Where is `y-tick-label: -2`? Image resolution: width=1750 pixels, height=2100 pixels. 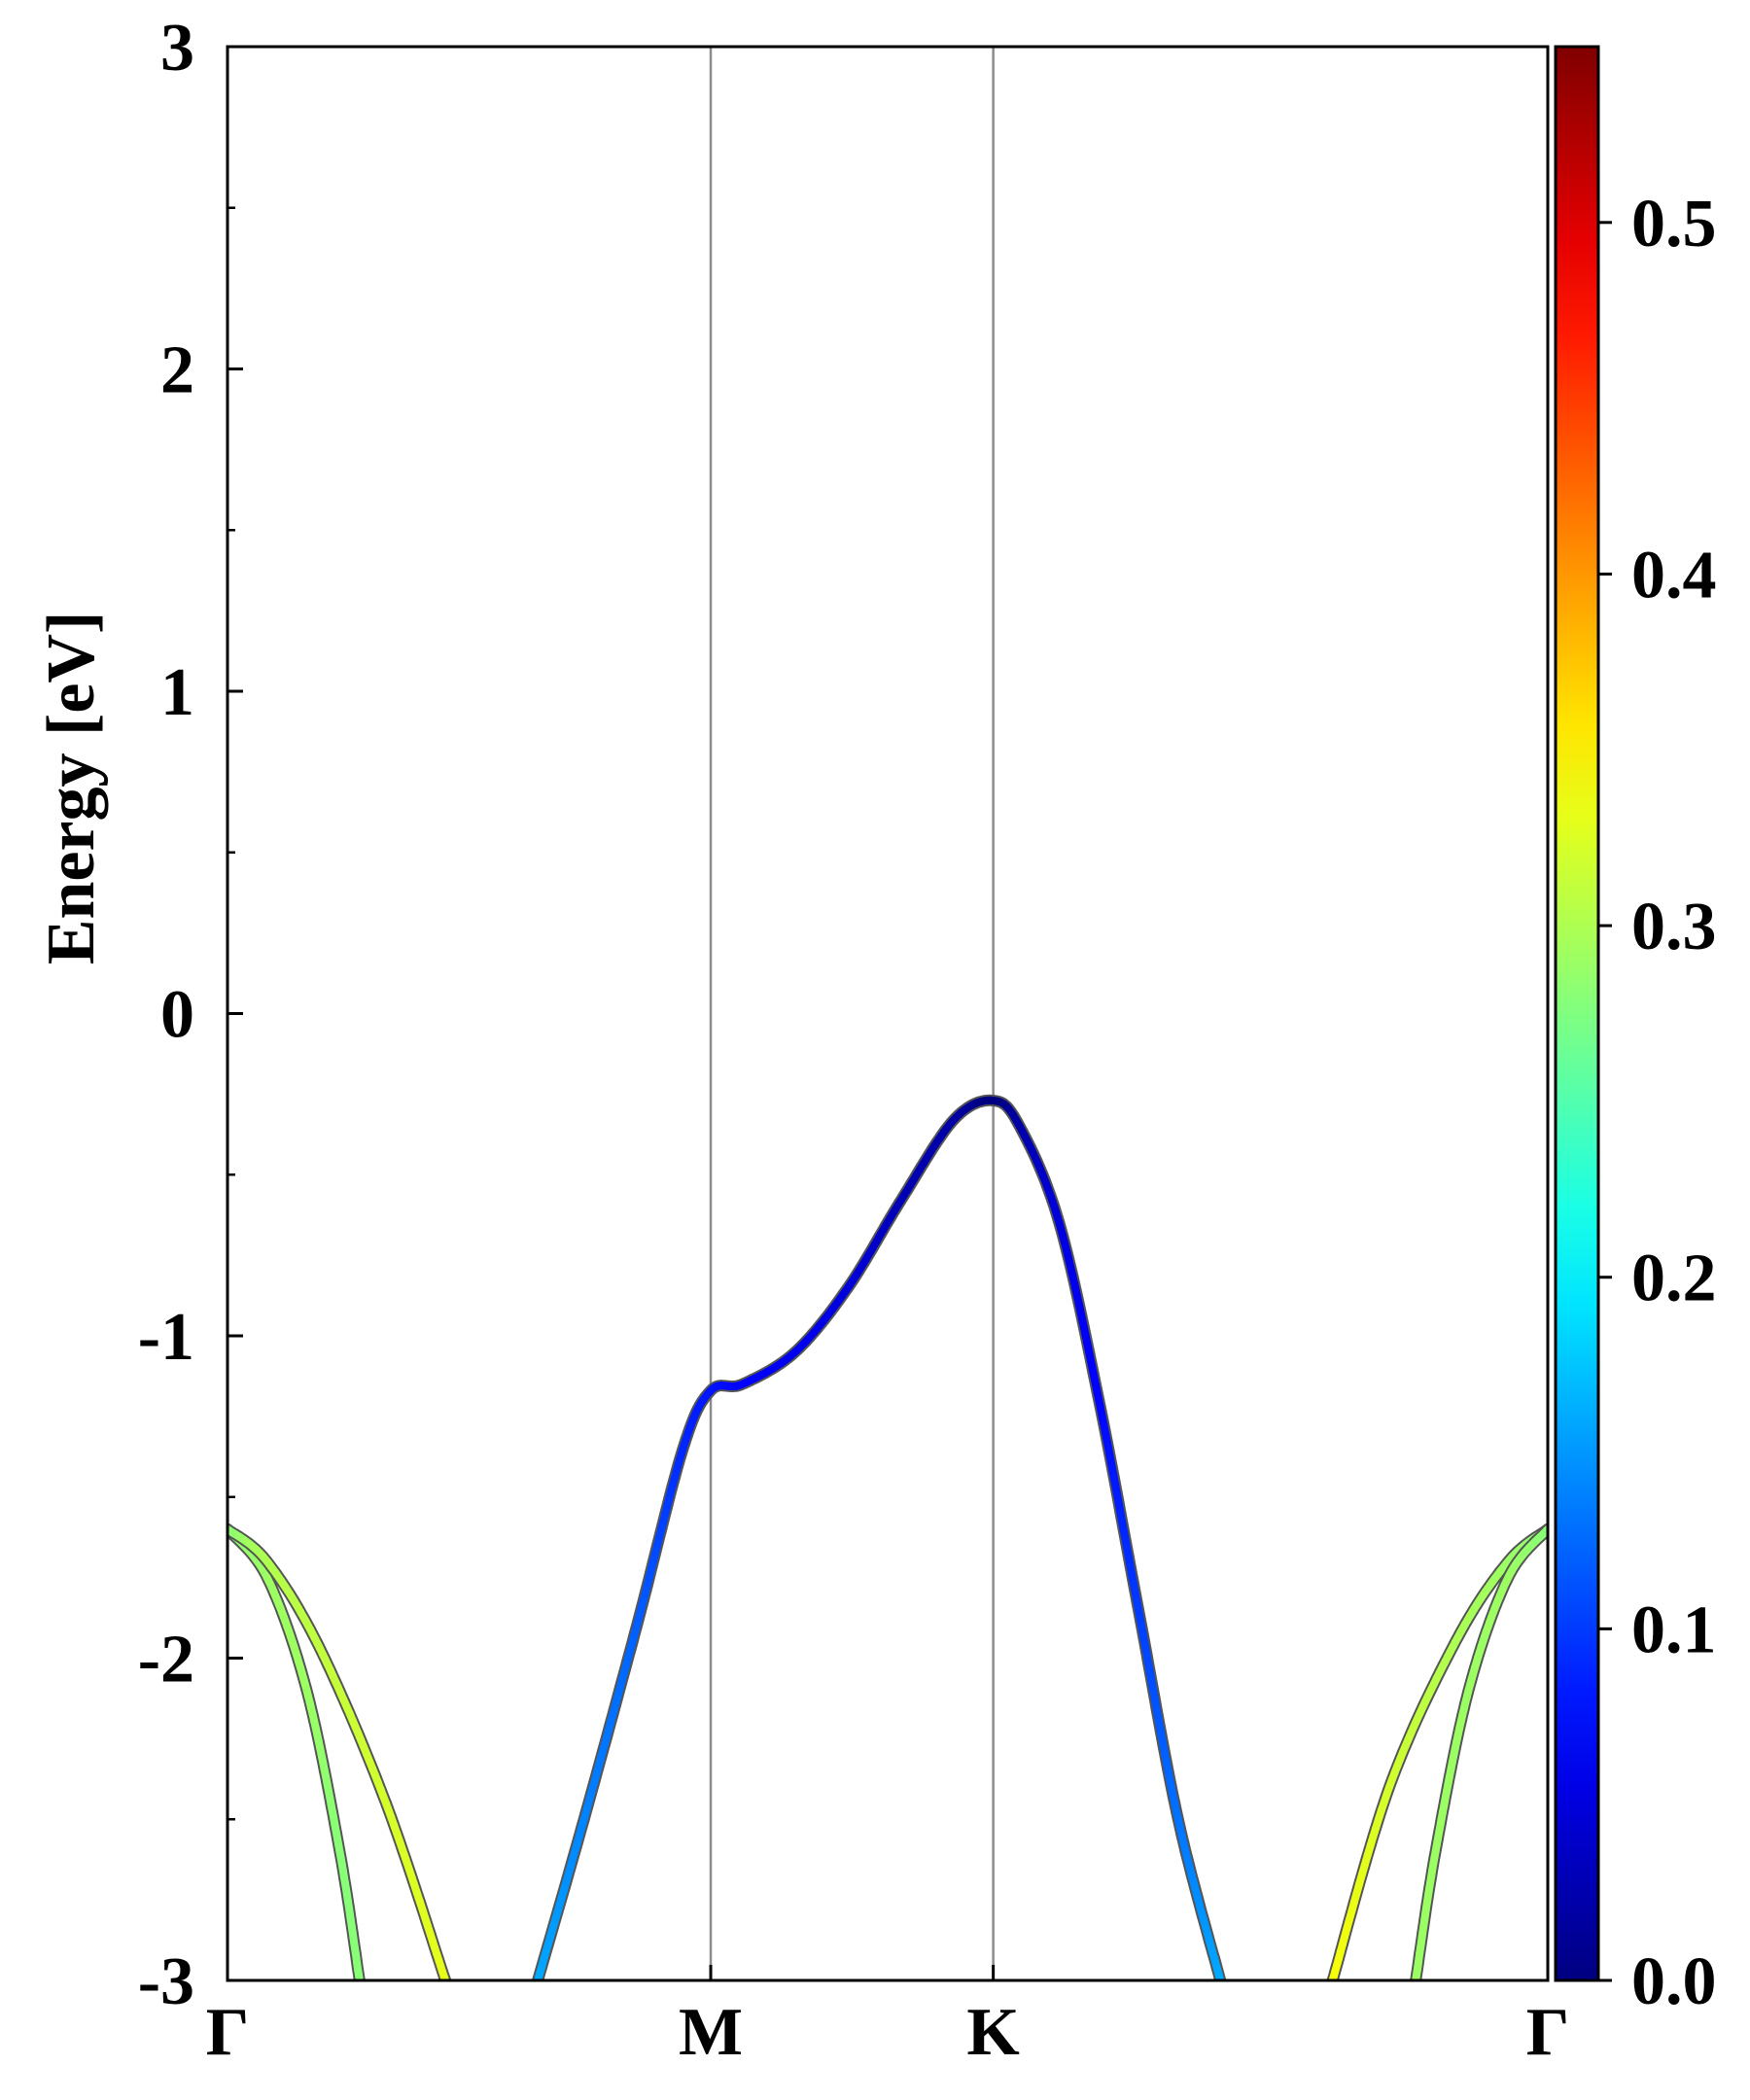
y-tick-label: -2 is located at coordinates (166, 1660).